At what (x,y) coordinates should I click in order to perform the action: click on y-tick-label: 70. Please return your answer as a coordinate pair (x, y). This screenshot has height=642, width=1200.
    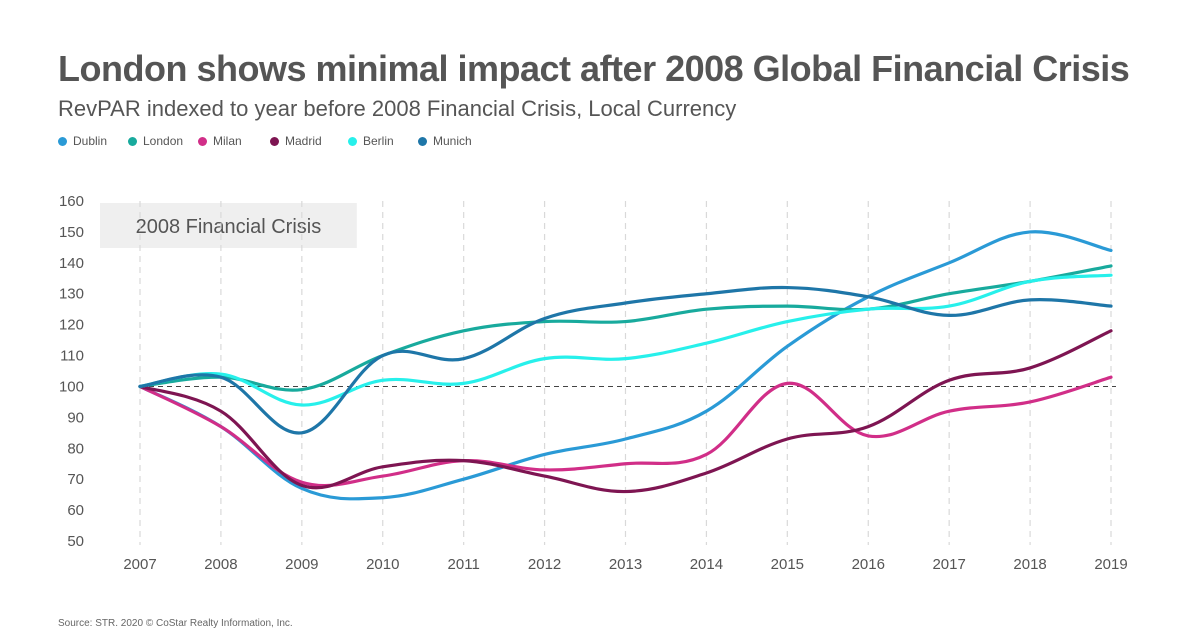
    Looking at the image, I should click on (75, 479).